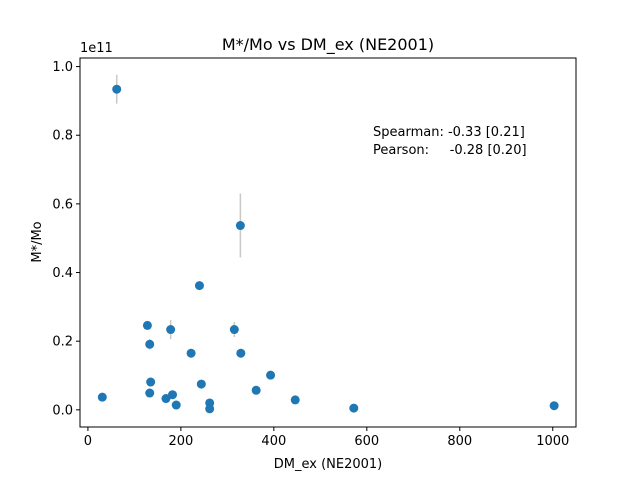 This screenshot has height=480, width=640. I want to click on x-tick-label: 600, so click(366, 441).